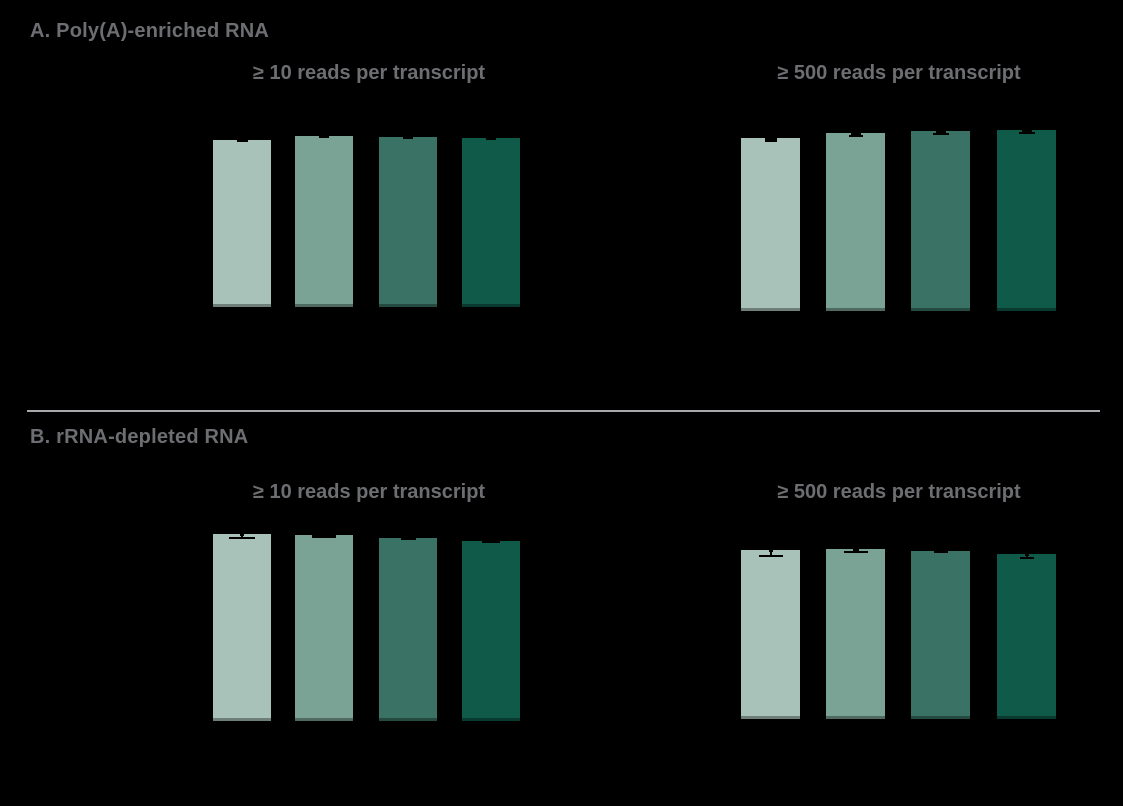  What do you see at coordinates (899, 492) in the screenshot?
I see `chart-title-b-500: ≥ 500 reads per transcript` at bounding box center [899, 492].